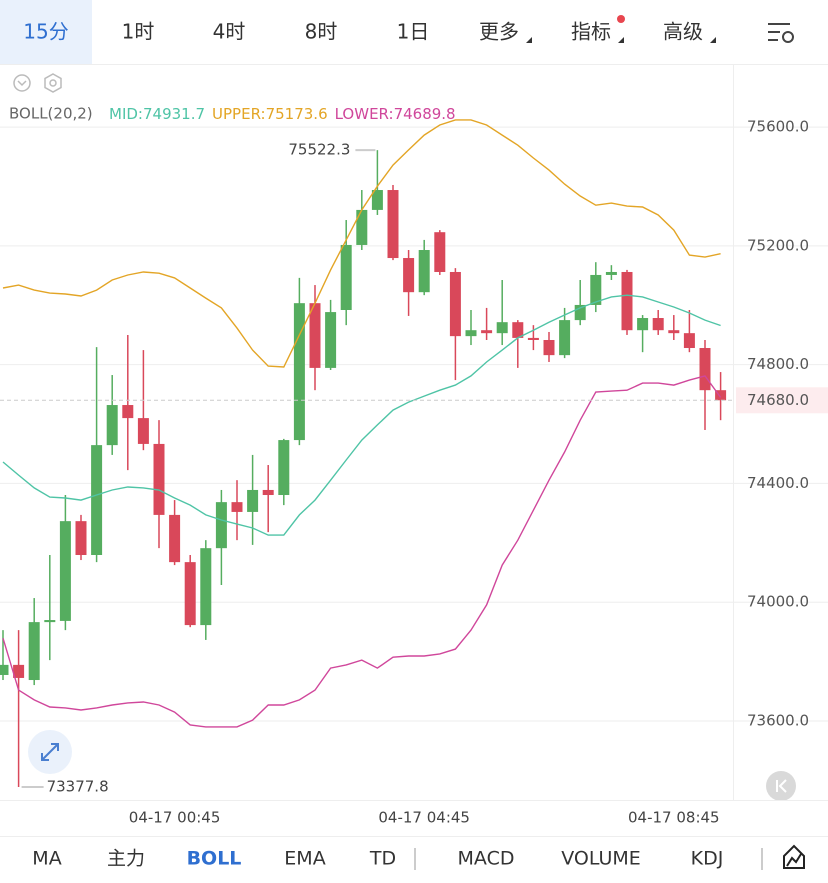  Describe the element at coordinates (781, 786) in the screenshot. I see `back-to-latest-button` at that location.